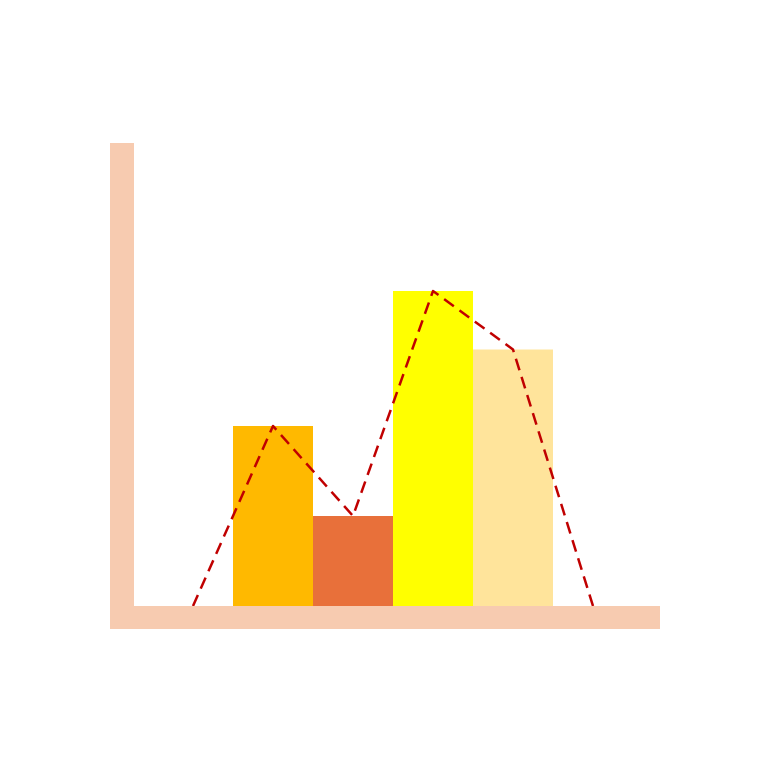  What do you see at coordinates (385, 617) in the screenshot?
I see `x-axis` at bounding box center [385, 617].